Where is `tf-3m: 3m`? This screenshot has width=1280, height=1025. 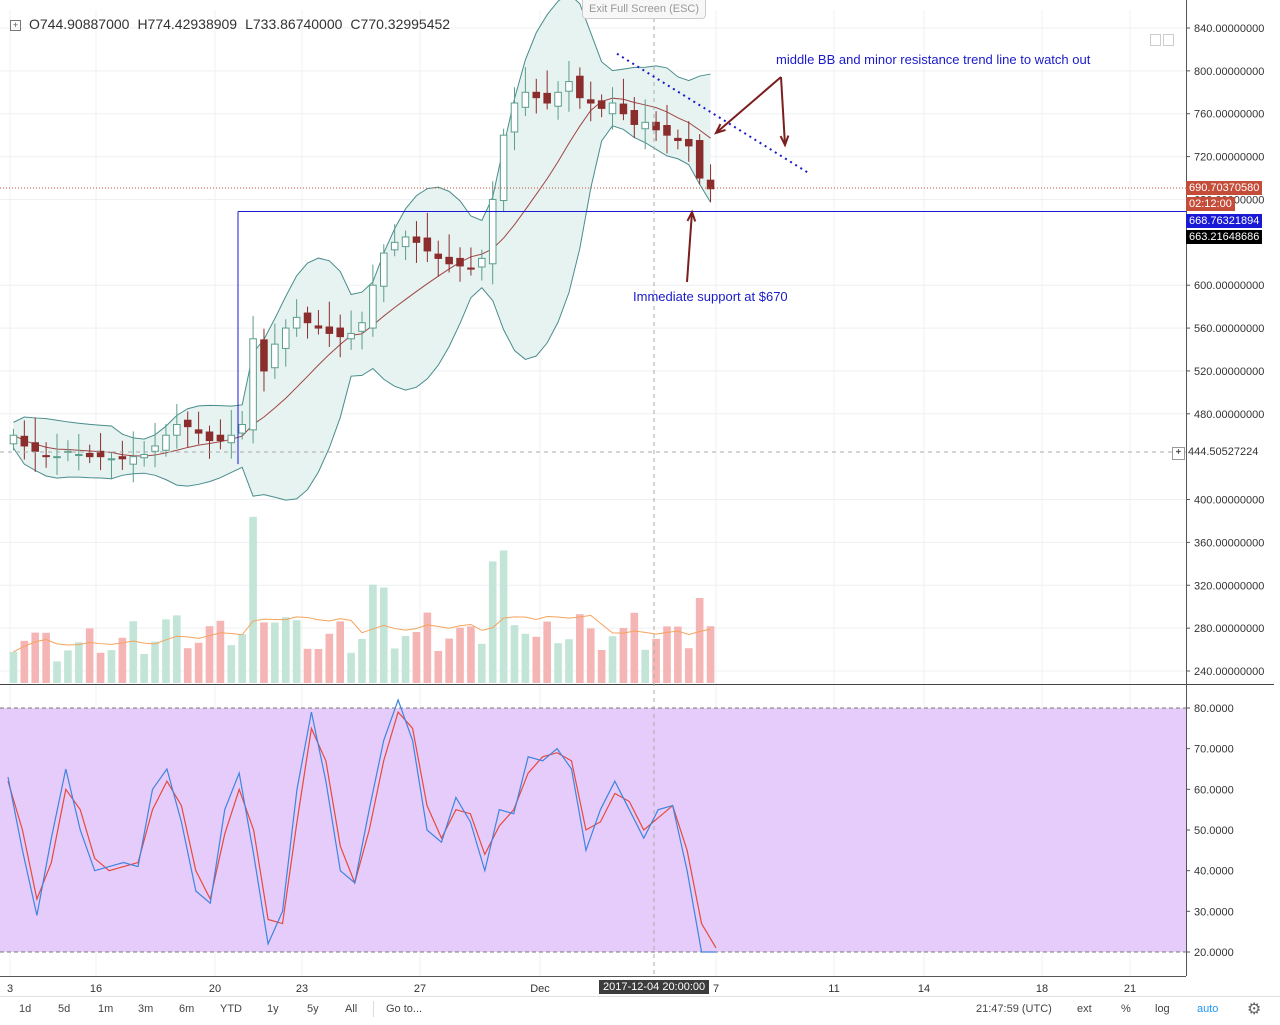 tf-3m: 3m is located at coordinates (146, 1009).